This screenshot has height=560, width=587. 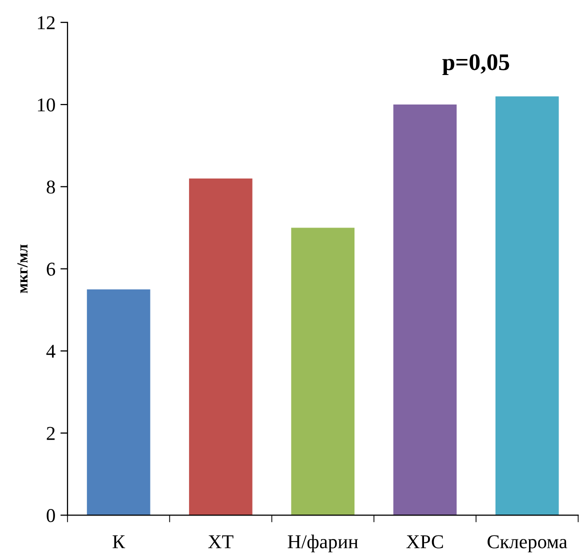 What do you see at coordinates (323, 543) in the screenshot?
I see `x-tick-label: Н/фарин` at bounding box center [323, 543].